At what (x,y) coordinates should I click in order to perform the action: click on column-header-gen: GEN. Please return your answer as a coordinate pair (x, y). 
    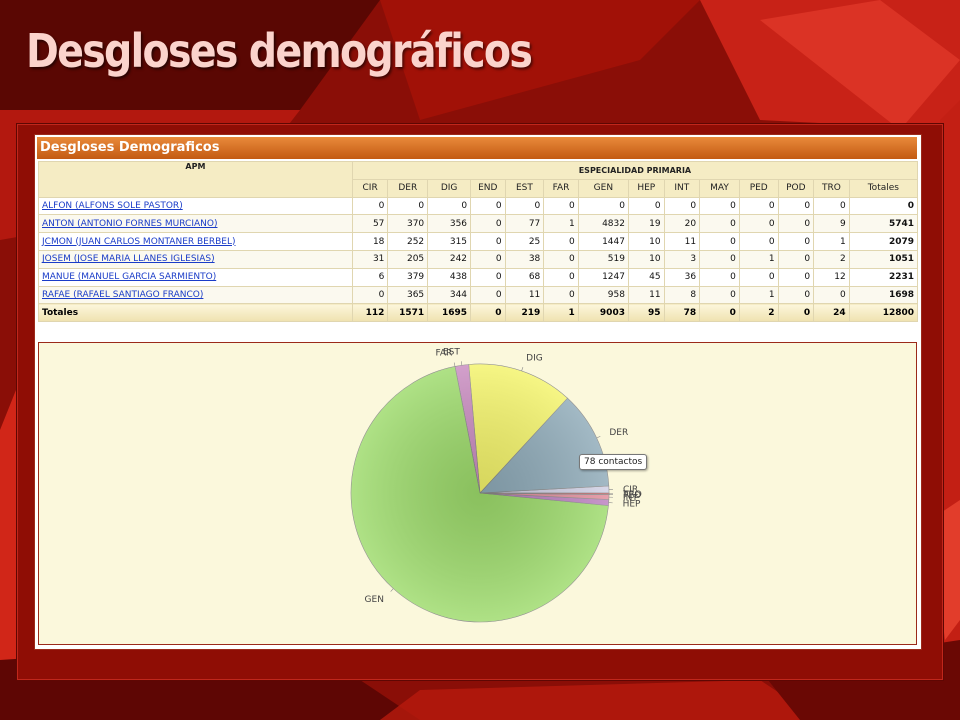
    Looking at the image, I should click on (603, 188).